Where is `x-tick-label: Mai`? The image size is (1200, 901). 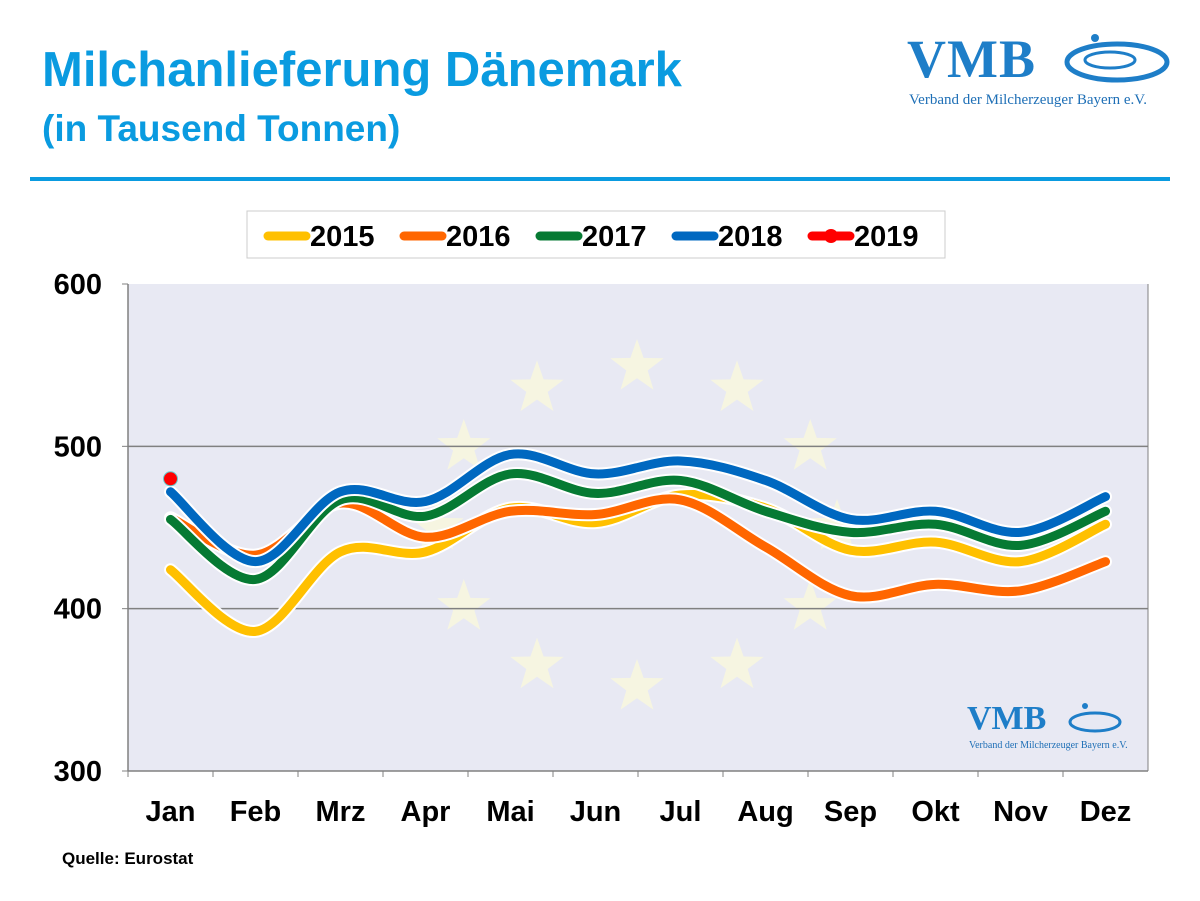
x-tick-label: Mai is located at coordinates (510, 812).